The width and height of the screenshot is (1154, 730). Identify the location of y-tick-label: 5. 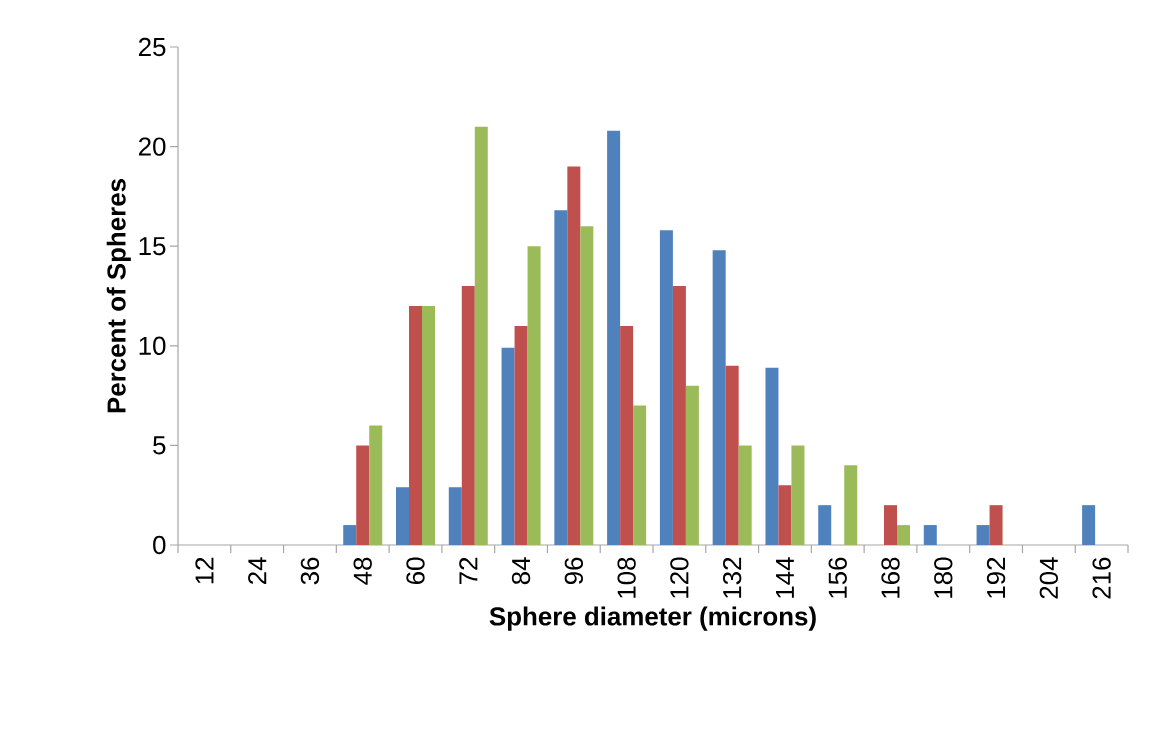
(159, 445).